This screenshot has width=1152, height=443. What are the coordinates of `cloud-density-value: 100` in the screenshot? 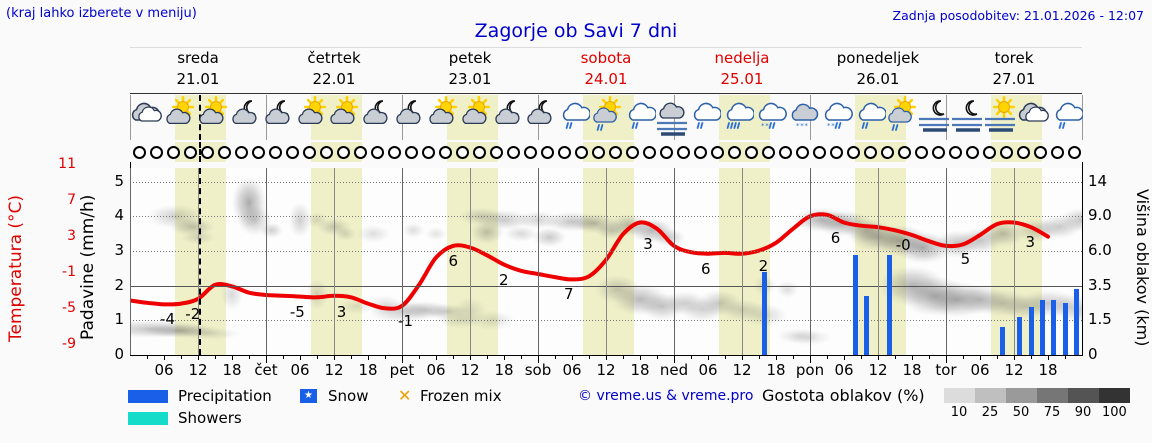 It's located at (1114, 412).